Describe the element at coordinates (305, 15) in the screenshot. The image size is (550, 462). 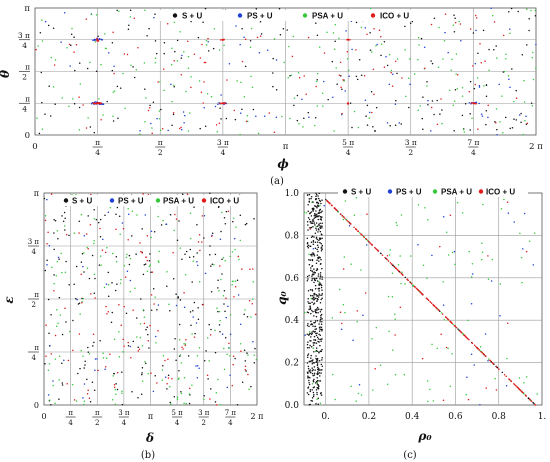
I see `legend-marker-psa-u` at that location.